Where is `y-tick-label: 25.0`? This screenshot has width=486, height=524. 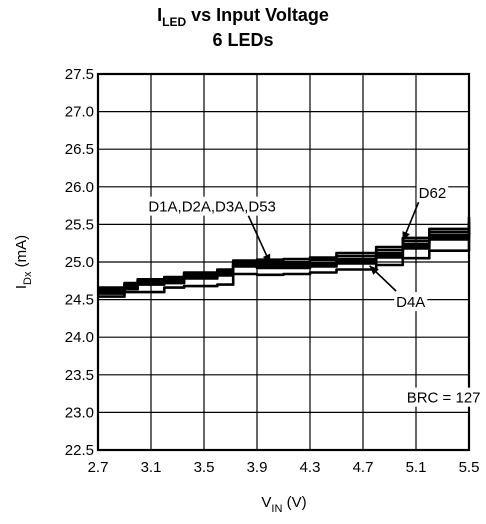
y-tick-label: 25.0 is located at coordinates (79, 262).